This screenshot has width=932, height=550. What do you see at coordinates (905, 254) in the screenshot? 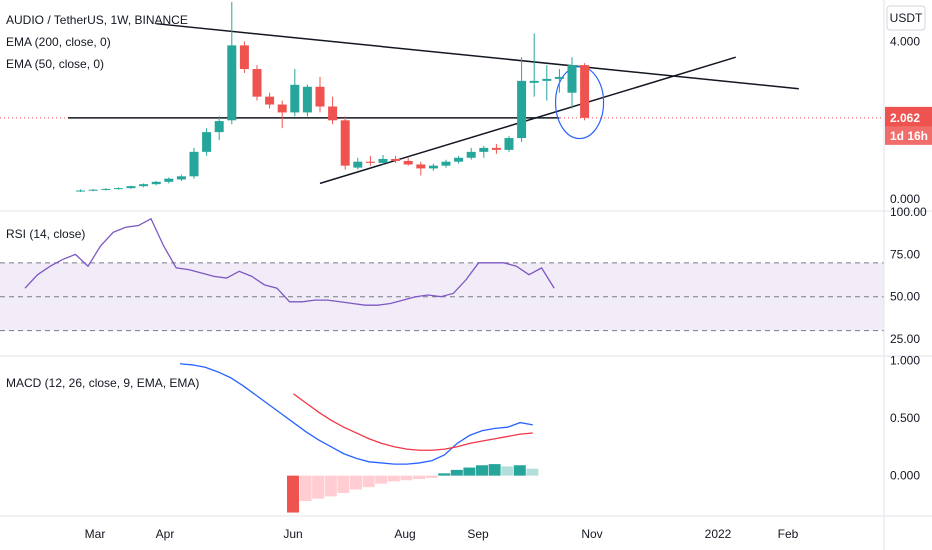
I see `rsi-tick-label: 75.00` at bounding box center [905, 254].